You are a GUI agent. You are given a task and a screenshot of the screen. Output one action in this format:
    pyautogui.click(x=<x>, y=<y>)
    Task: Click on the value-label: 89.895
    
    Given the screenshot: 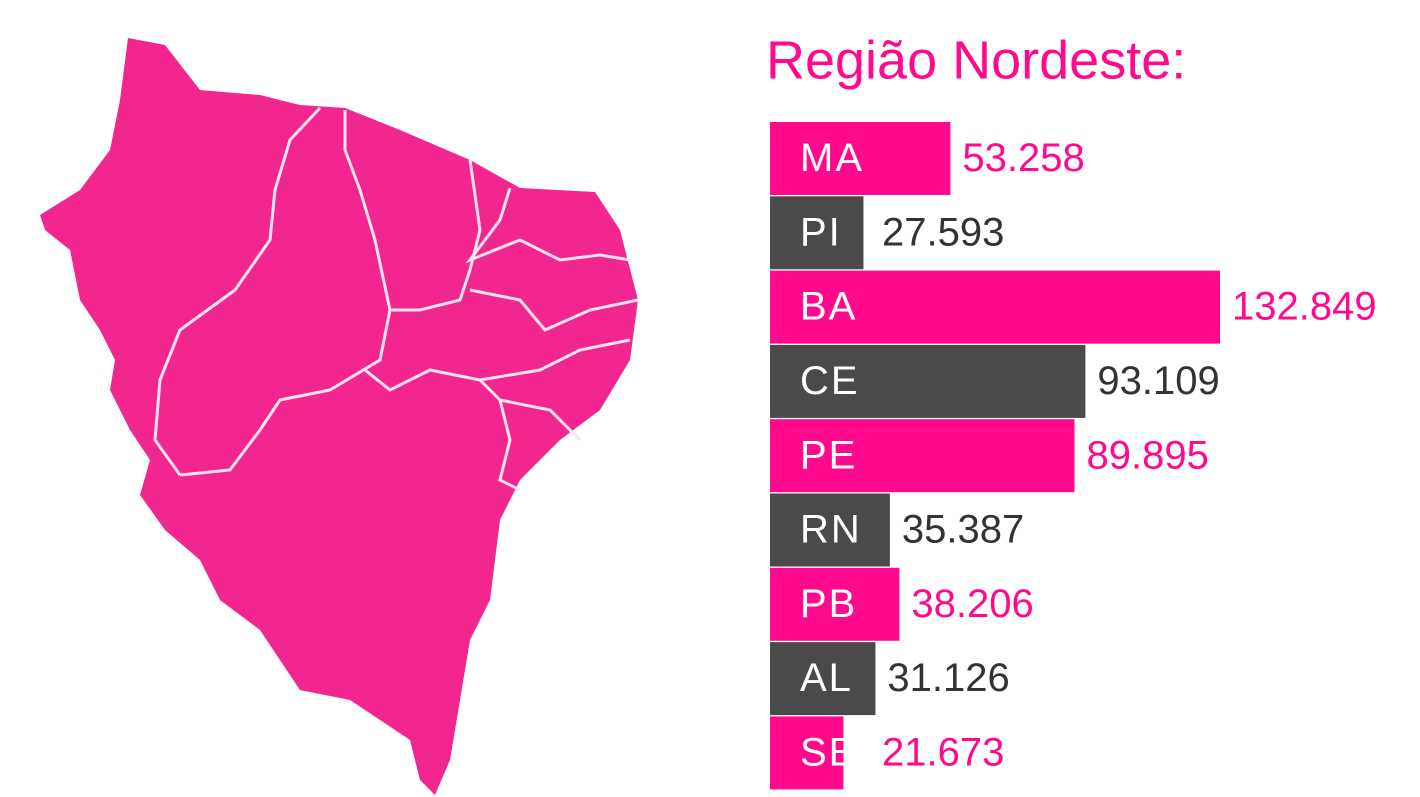 What is the action you would take?
    pyautogui.click(x=1148, y=455)
    